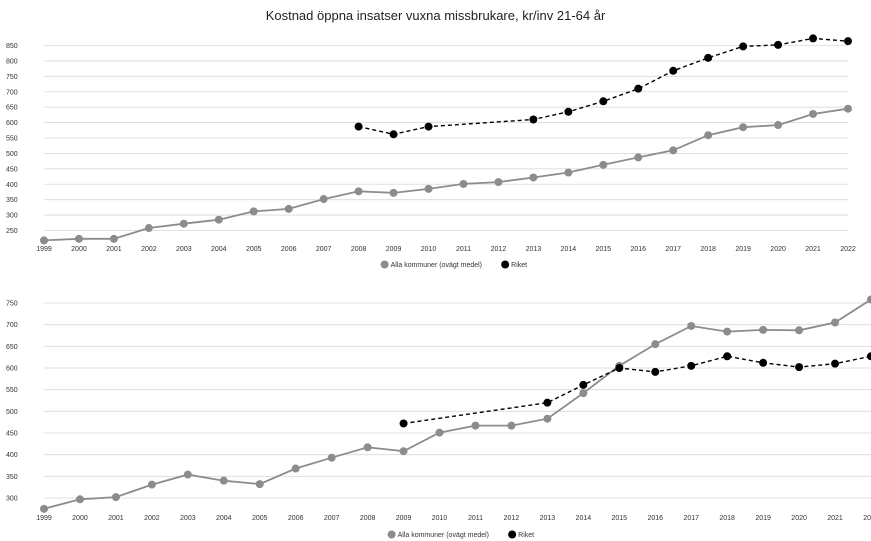 This screenshot has width=871, height=541. I want to click on x-tick-label: 2022, so click(848, 249).